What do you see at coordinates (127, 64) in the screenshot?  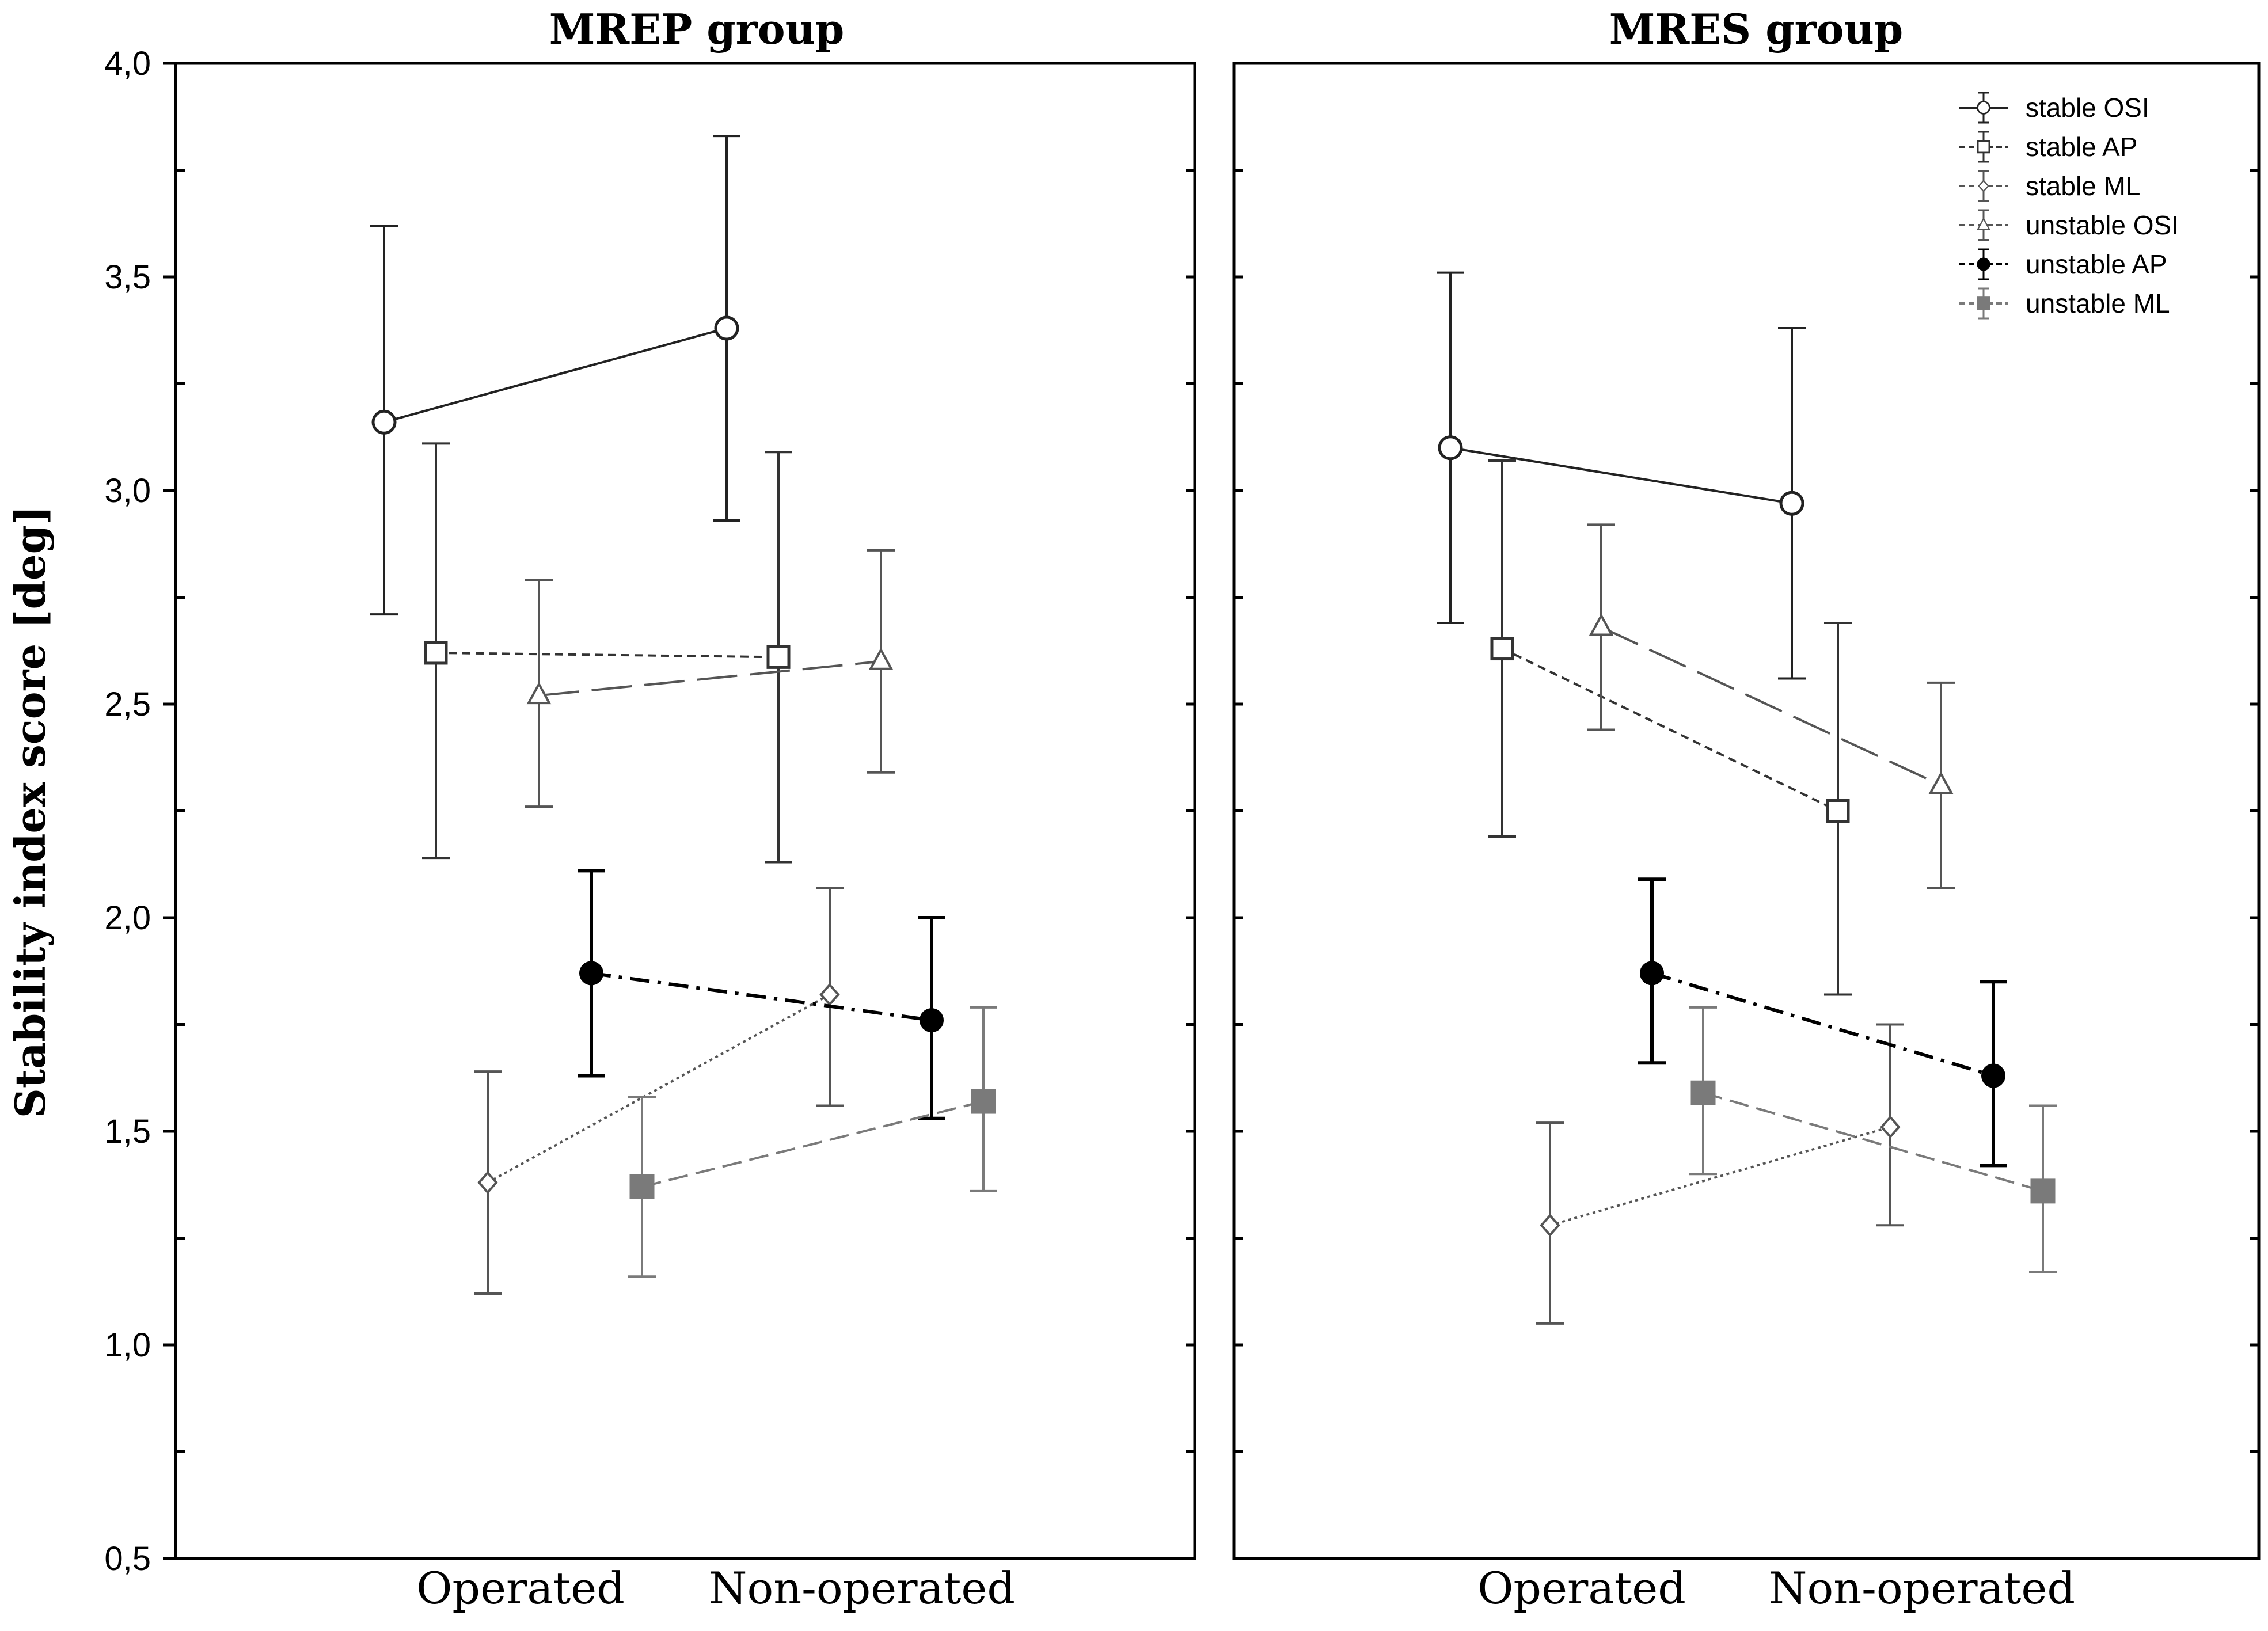 I see `y-tick-label: 4,0` at bounding box center [127, 64].